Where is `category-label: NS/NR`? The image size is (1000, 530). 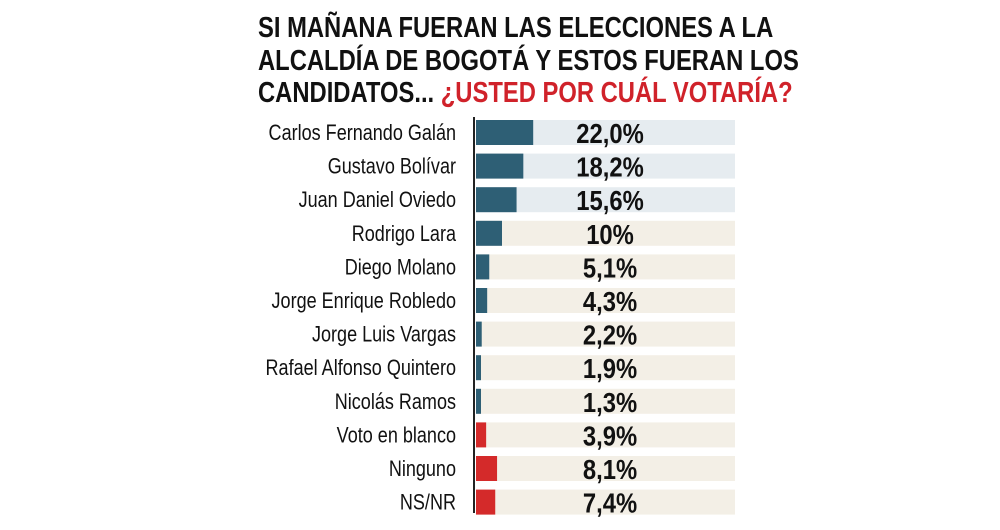
category-label: NS/NR is located at coordinates (428, 503).